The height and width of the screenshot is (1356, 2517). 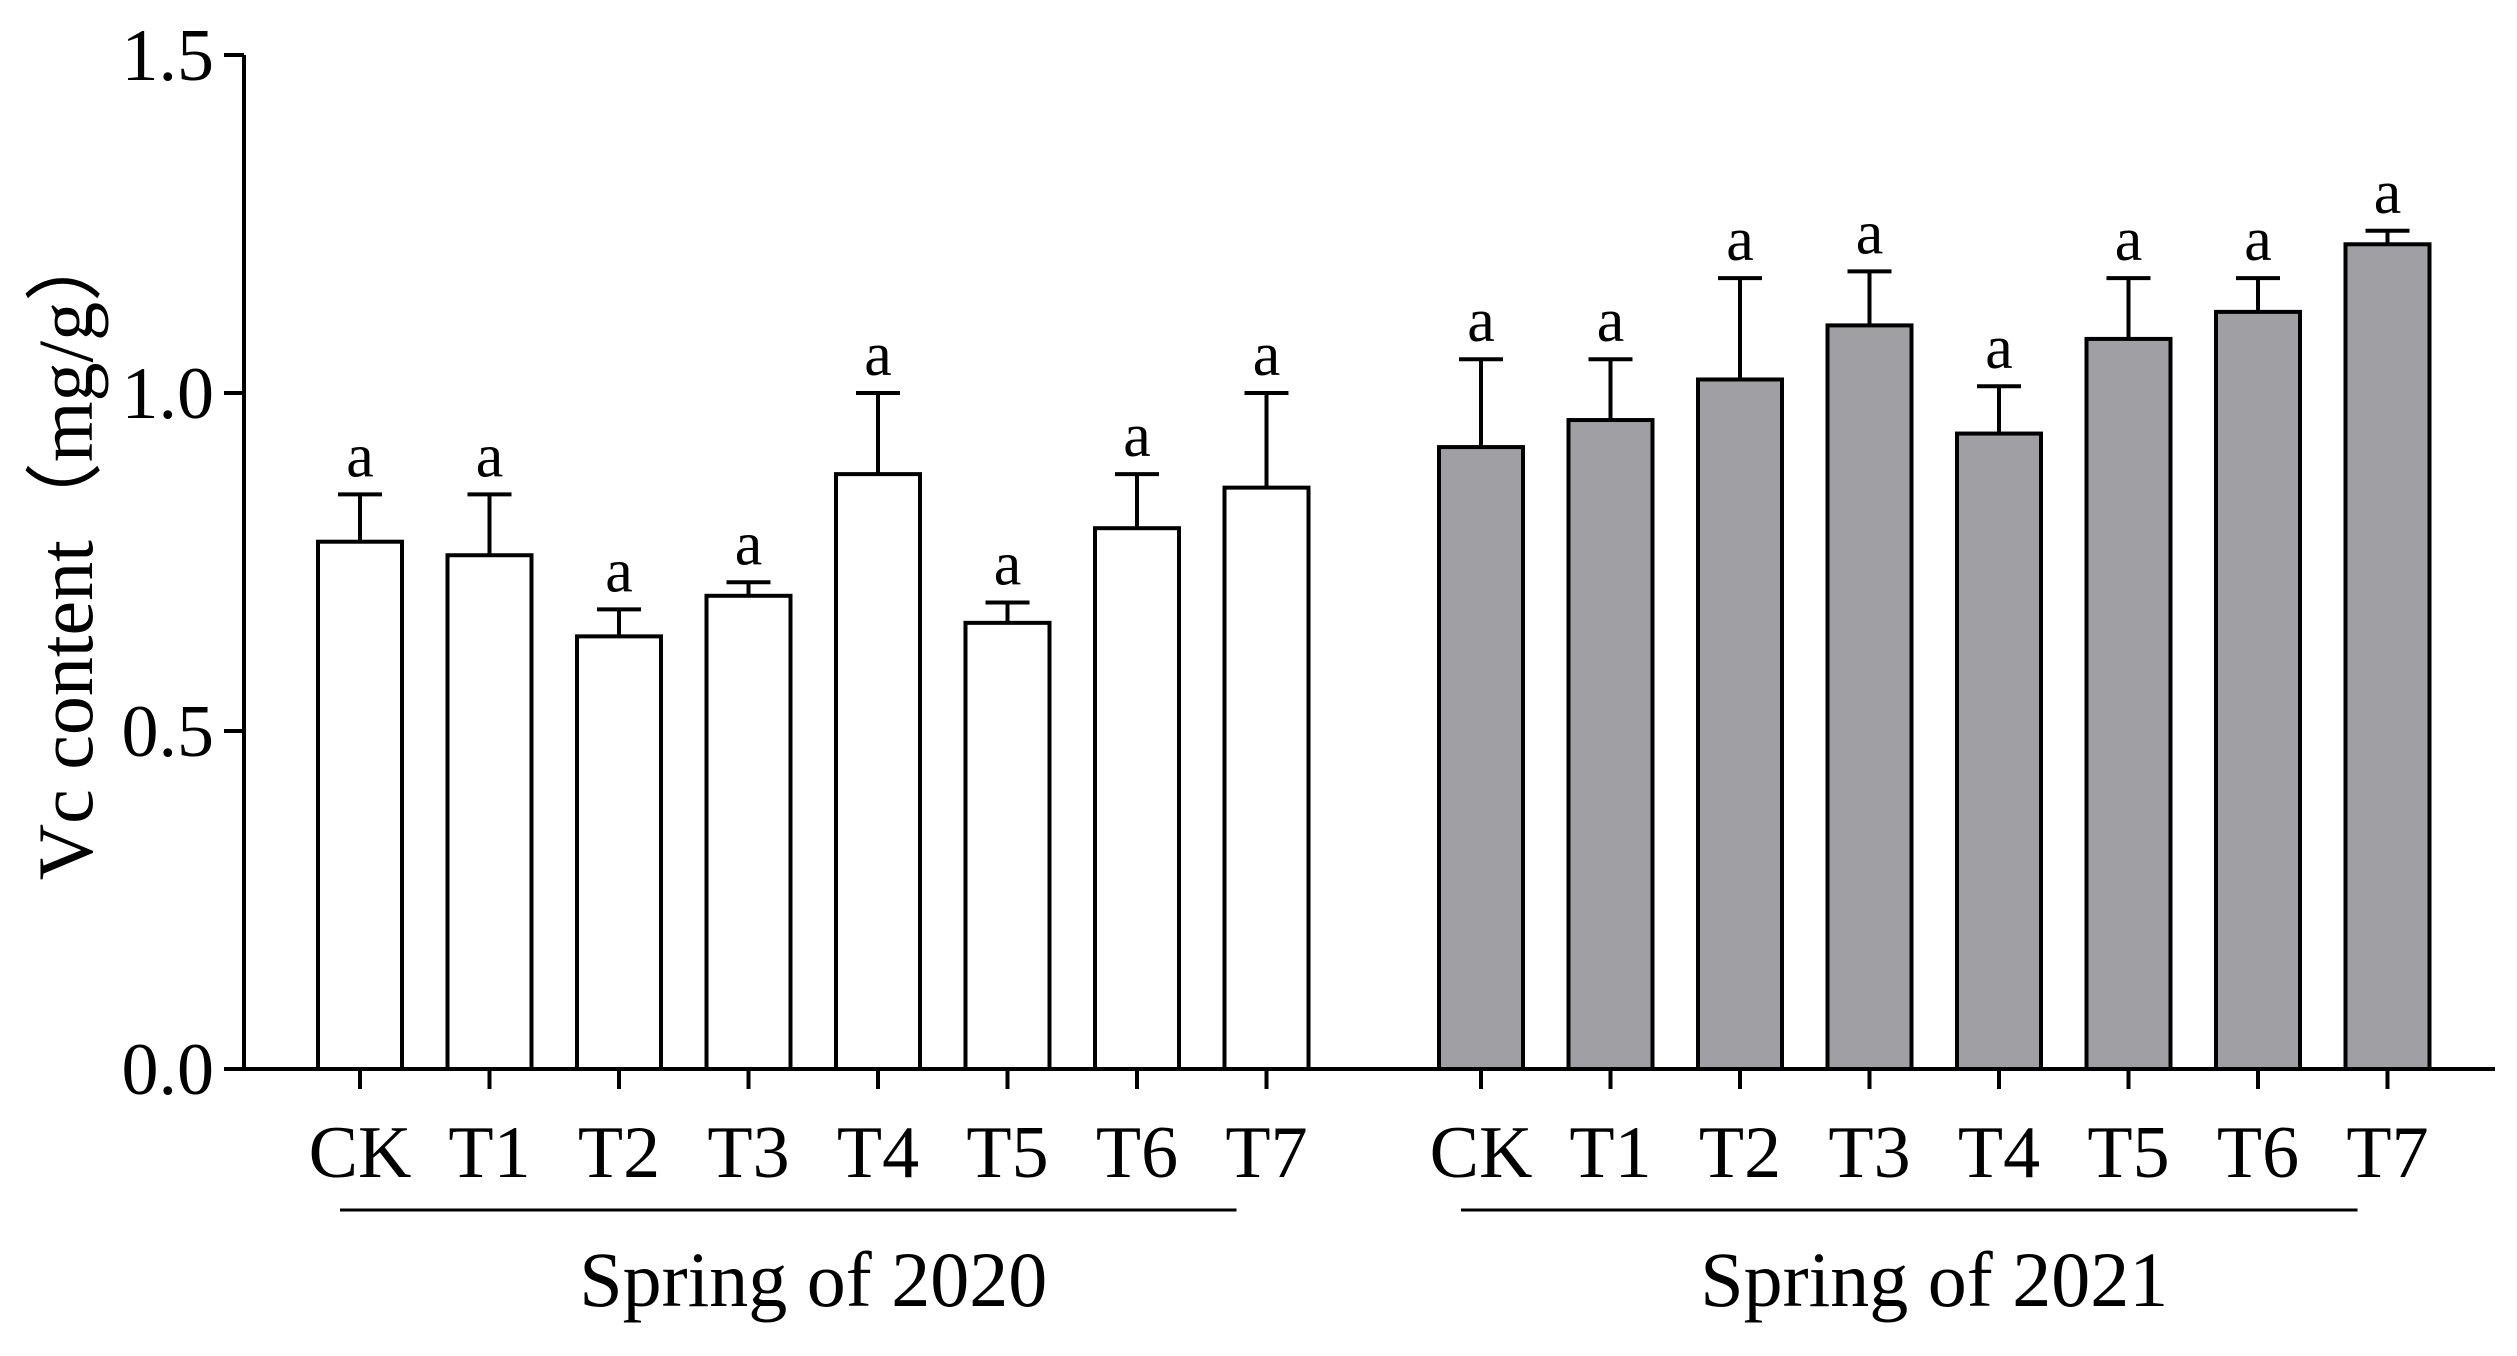 What do you see at coordinates (168, 1070) in the screenshot?
I see `y-tick-label: 0.0` at bounding box center [168, 1070].